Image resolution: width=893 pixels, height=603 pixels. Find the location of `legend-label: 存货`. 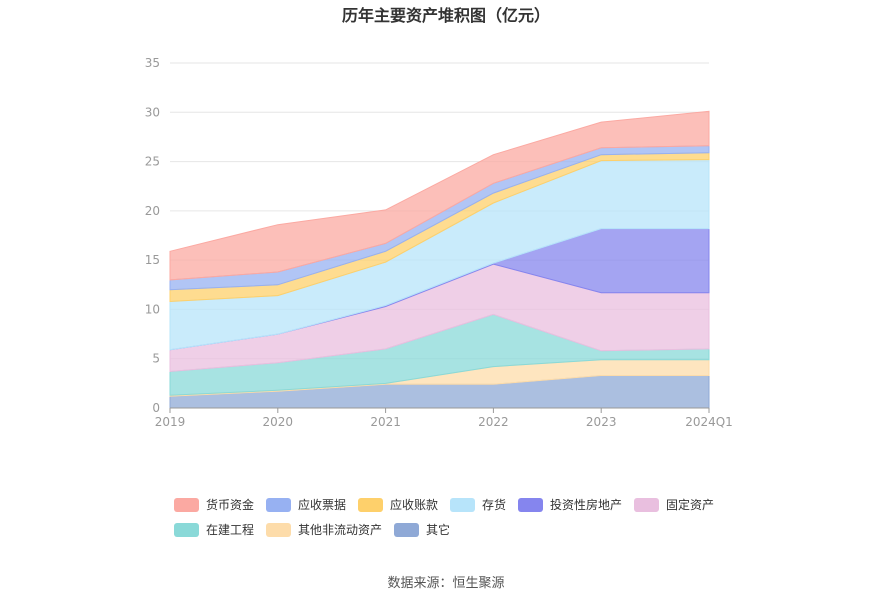

legend-label: 存货 is located at coordinates (494, 504).